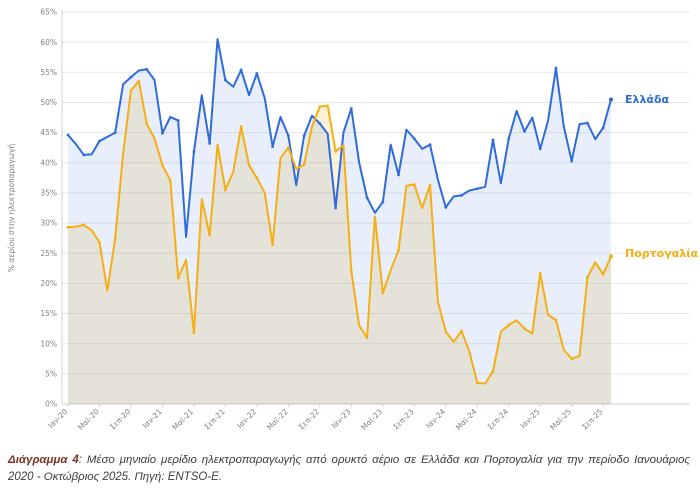 This screenshot has width=700, height=493. I want to click on y-tick-label: 55%, so click(48, 72).